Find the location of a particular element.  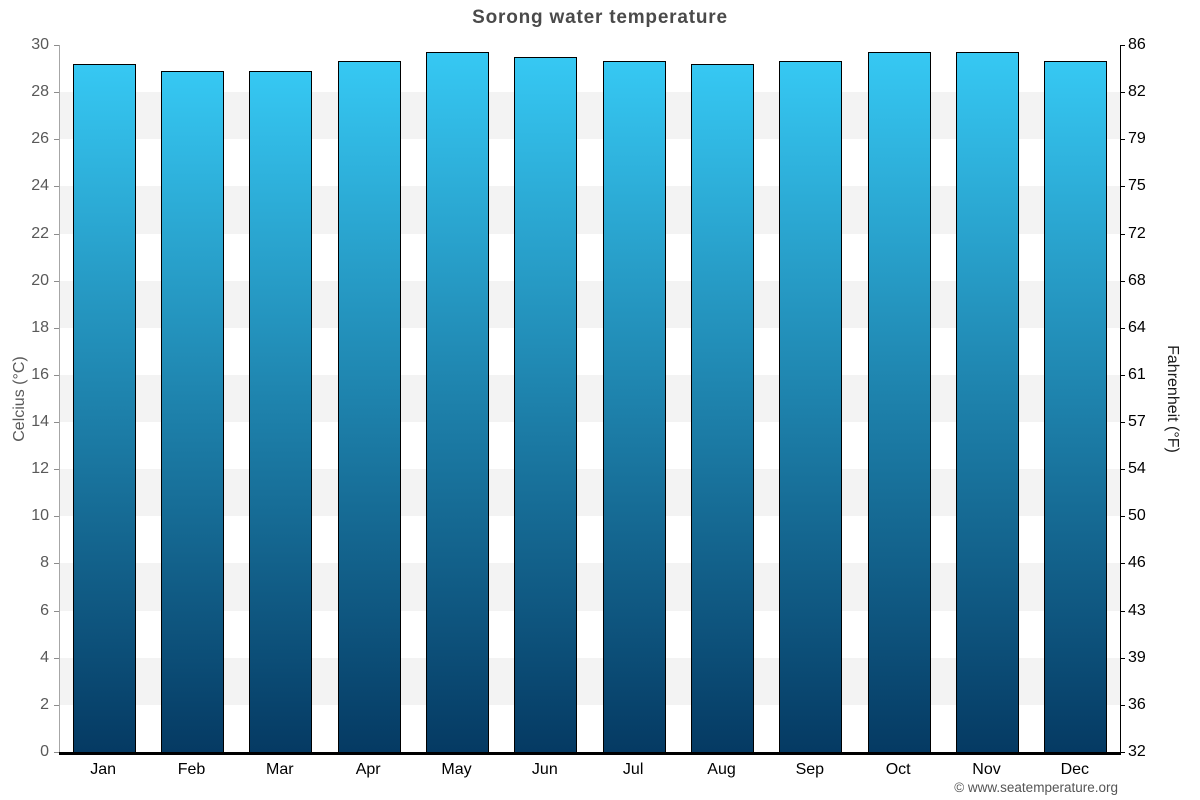

y-tick-label-celsius: 0 is located at coordinates (44, 751).